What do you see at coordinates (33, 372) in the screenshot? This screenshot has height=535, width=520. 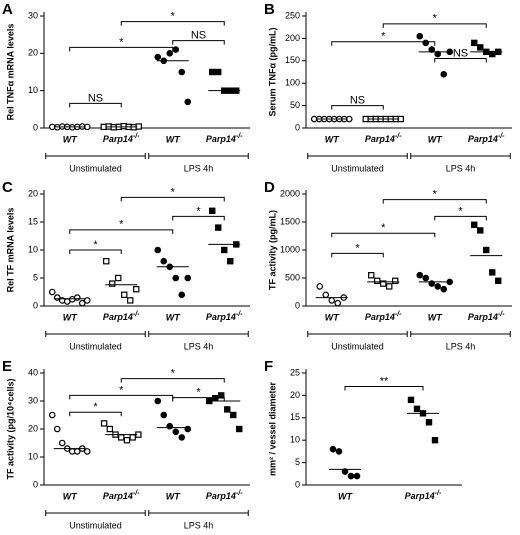 I see `y-tick-label: 40` at bounding box center [33, 372].